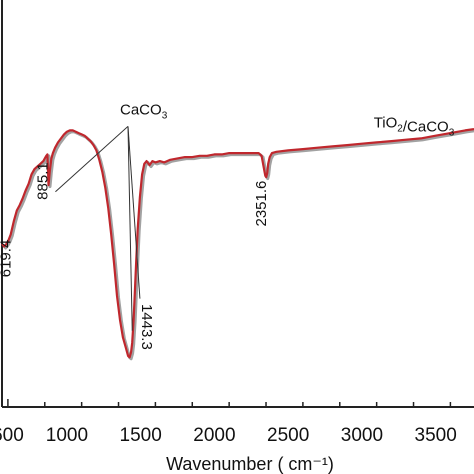 This screenshot has height=474, width=474. I want to click on annotation-label: 885.1, so click(42, 181).